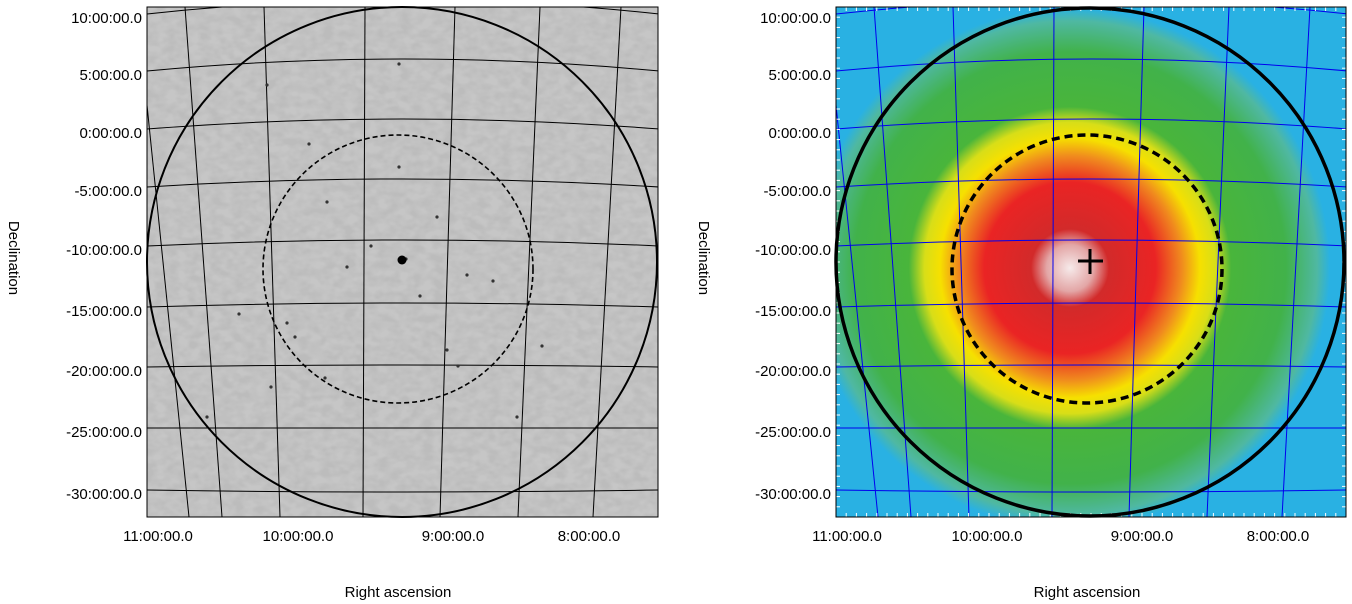  Describe the element at coordinates (298, 536) in the screenshot. I see `left-x-tick-label: 10:00:00.0` at that location.